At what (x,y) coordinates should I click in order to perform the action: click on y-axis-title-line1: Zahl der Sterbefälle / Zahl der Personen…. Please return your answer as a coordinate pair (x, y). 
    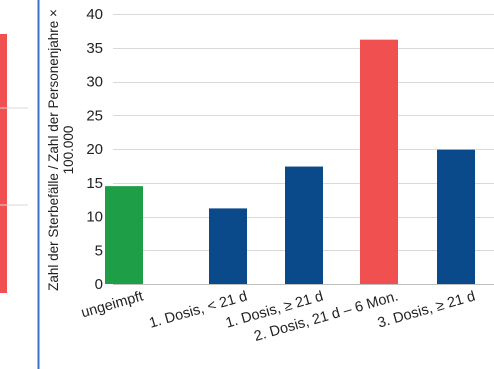
    Looking at the image, I should click on (53, 150).